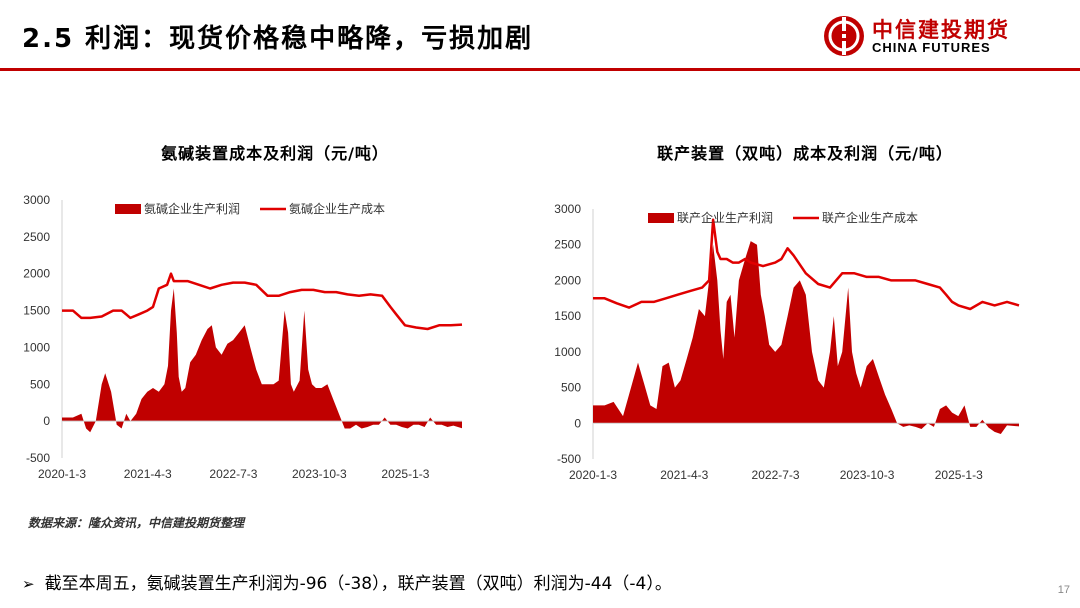 The height and width of the screenshot is (608, 1080). Describe the element at coordinates (278, 39) in the screenshot. I see `page-title: 2.5 利润：现货价格稳中略降，亏损加剧` at that location.